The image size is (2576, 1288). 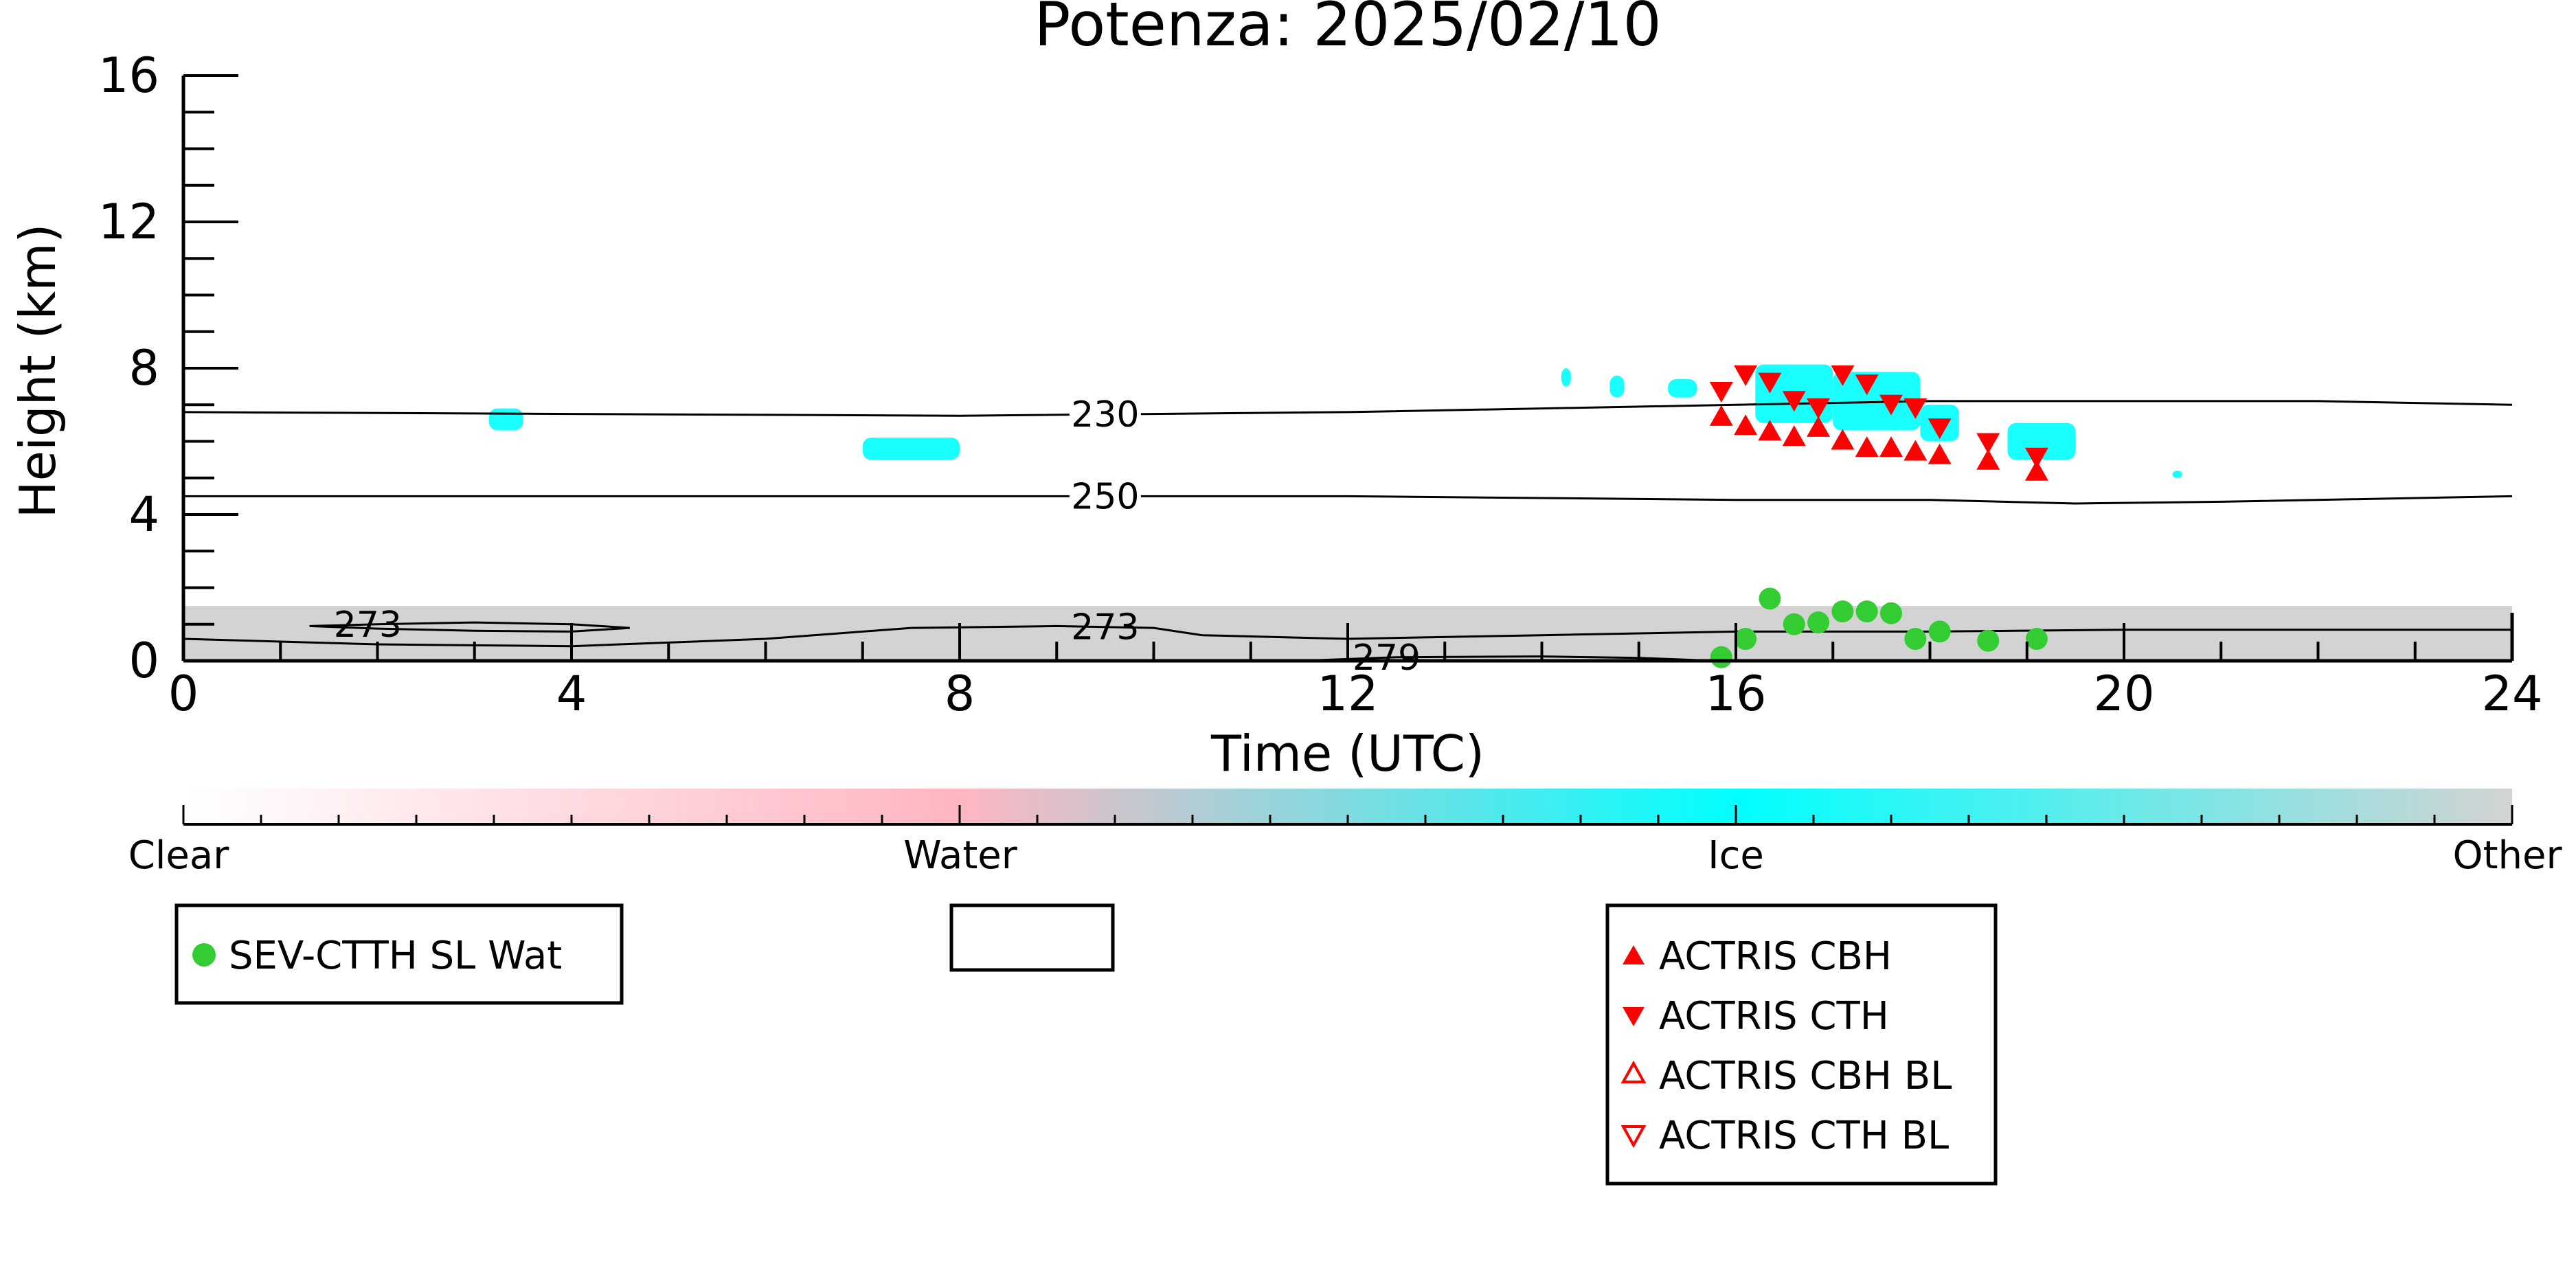 I want to click on legend-satellite: SEV-CTTH SL Wat, so click(x=399, y=954).